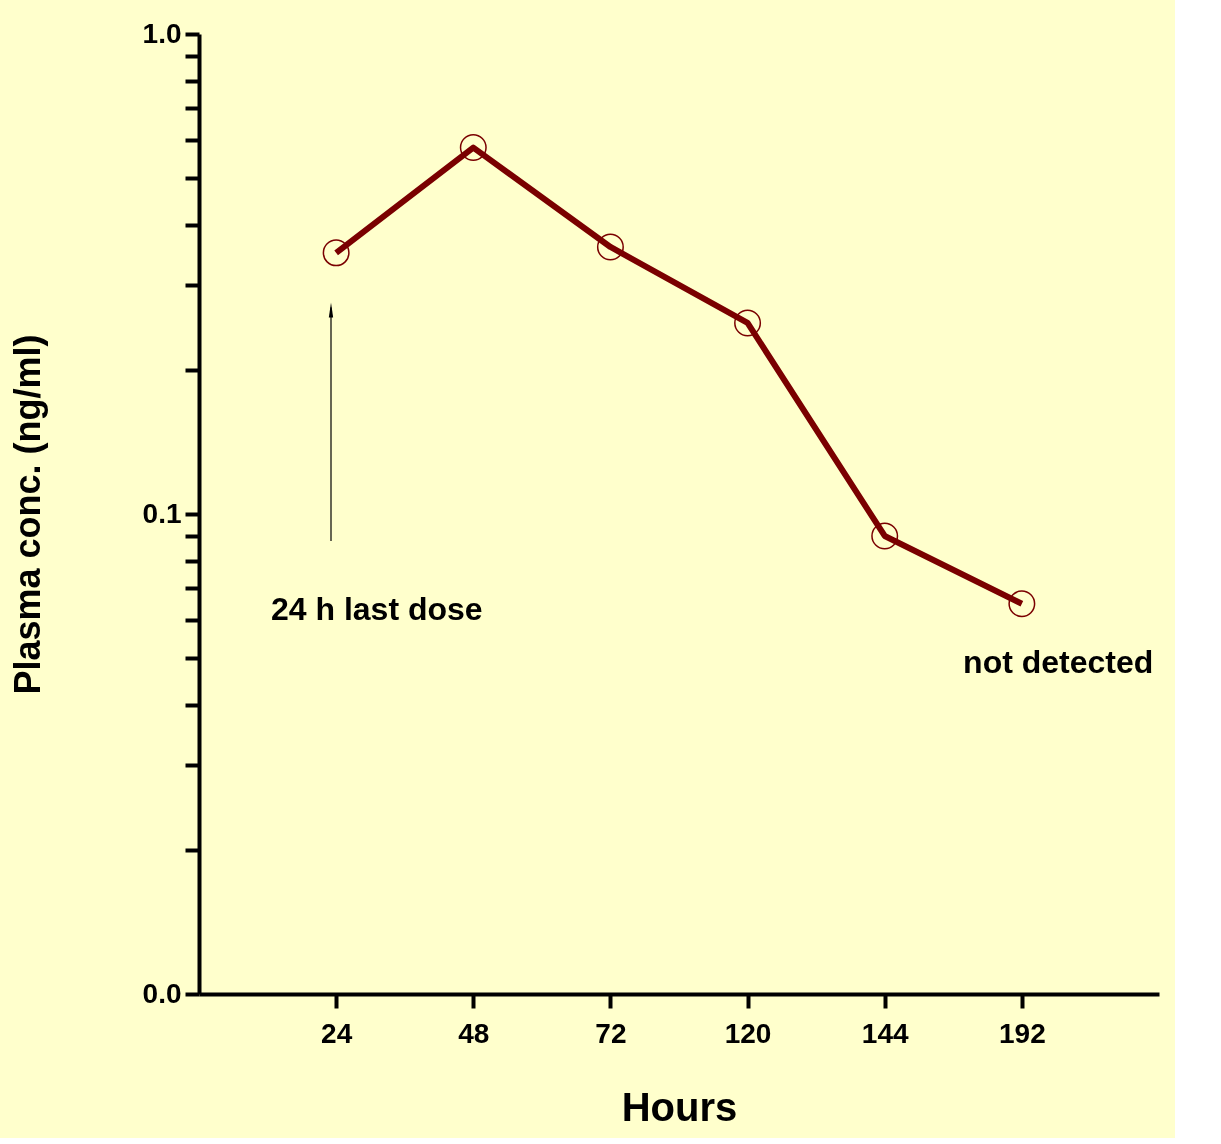  Describe the element at coordinates (748, 1033) in the screenshot. I see `x-tick-label: 120` at that location.